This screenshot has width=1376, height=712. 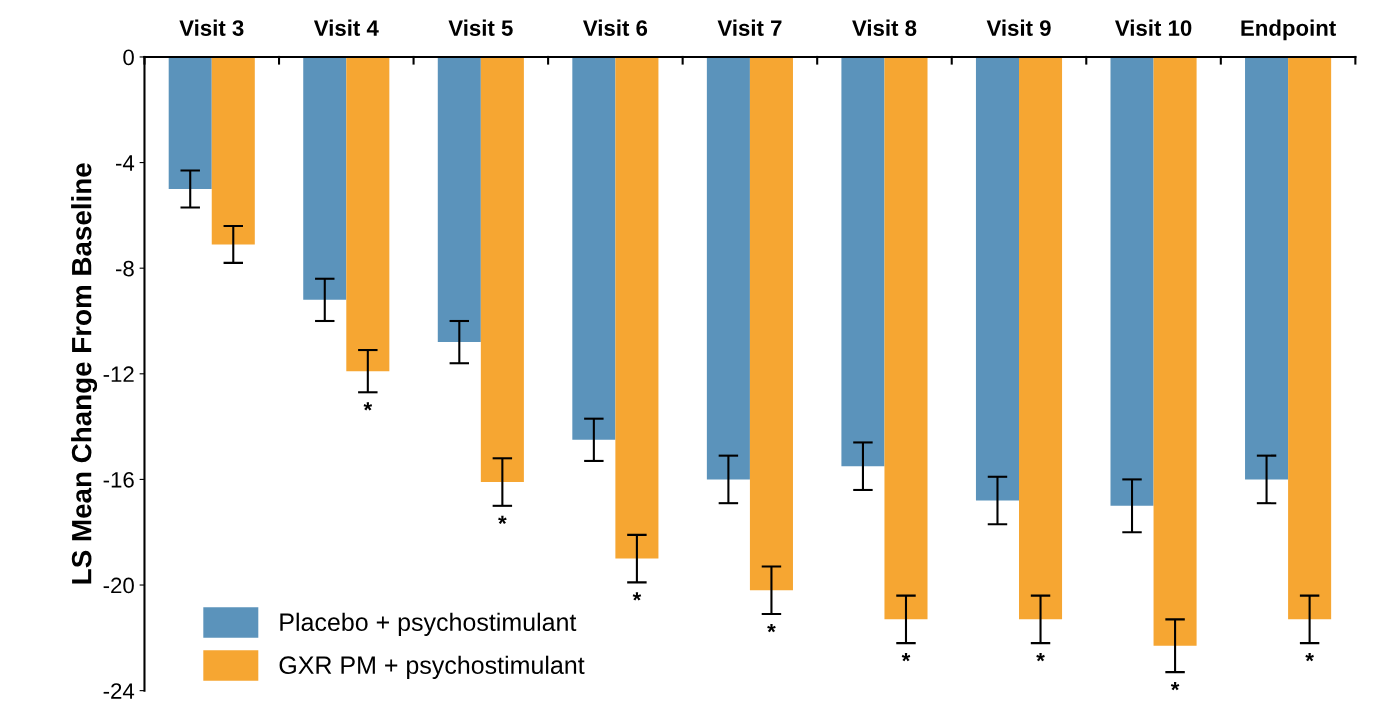 What do you see at coordinates (125, 163) in the screenshot?
I see `y-tick-label: -4` at bounding box center [125, 163].